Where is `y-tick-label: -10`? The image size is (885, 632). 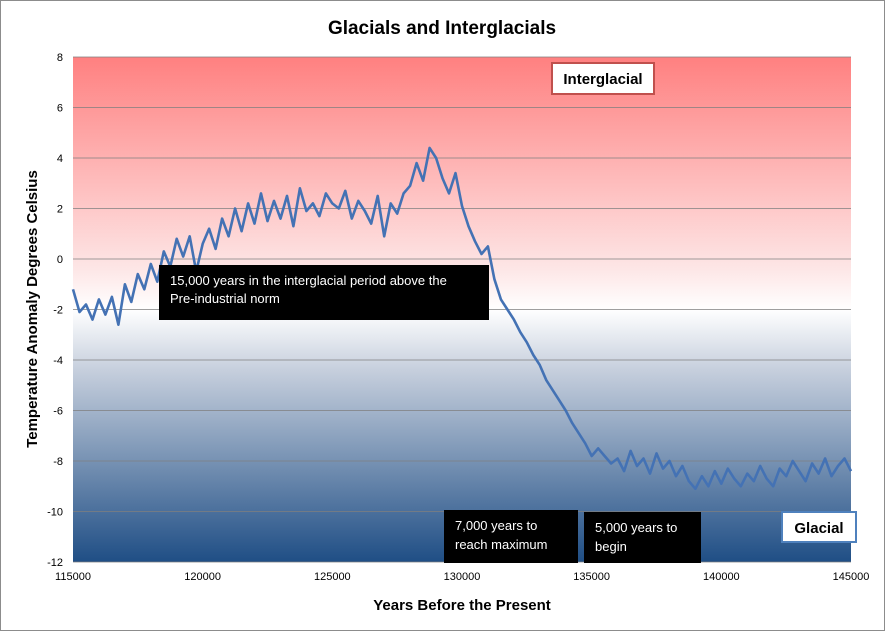 y-tick-label: -10 is located at coordinates (55, 513).